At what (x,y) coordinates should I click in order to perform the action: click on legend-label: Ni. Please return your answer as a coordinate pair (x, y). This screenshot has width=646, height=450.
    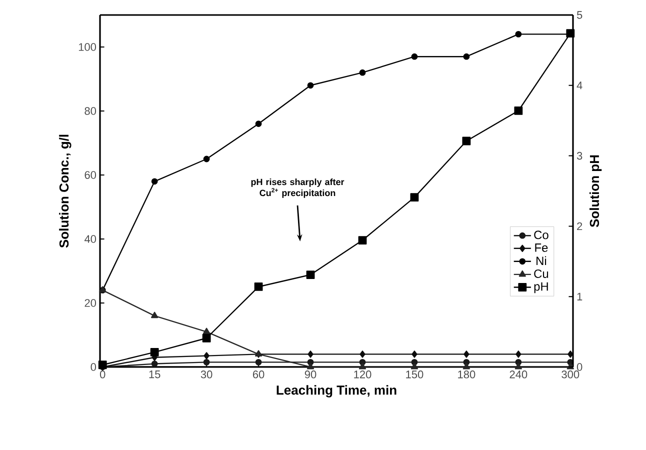
    Looking at the image, I should click on (541, 260).